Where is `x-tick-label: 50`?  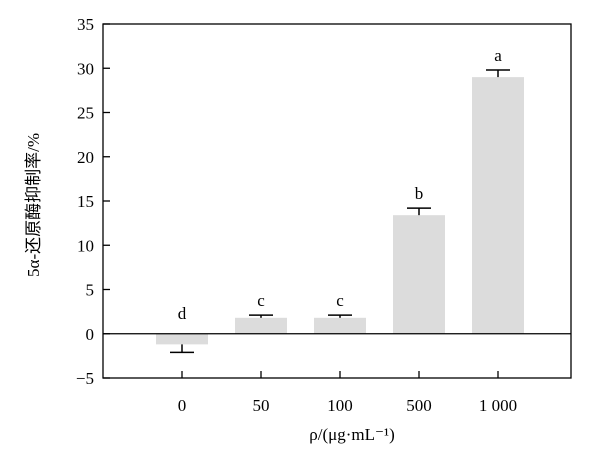 x-tick-label: 50 is located at coordinates (261, 405).